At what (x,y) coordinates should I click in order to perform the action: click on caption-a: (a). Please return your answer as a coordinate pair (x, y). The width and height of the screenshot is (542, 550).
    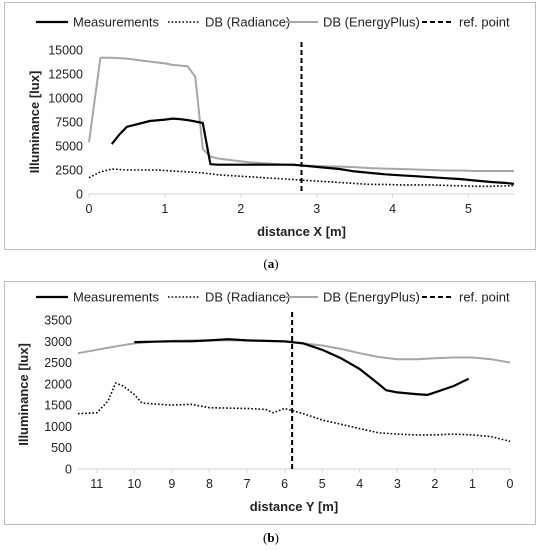
    Looking at the image, I should click on (271, 264).